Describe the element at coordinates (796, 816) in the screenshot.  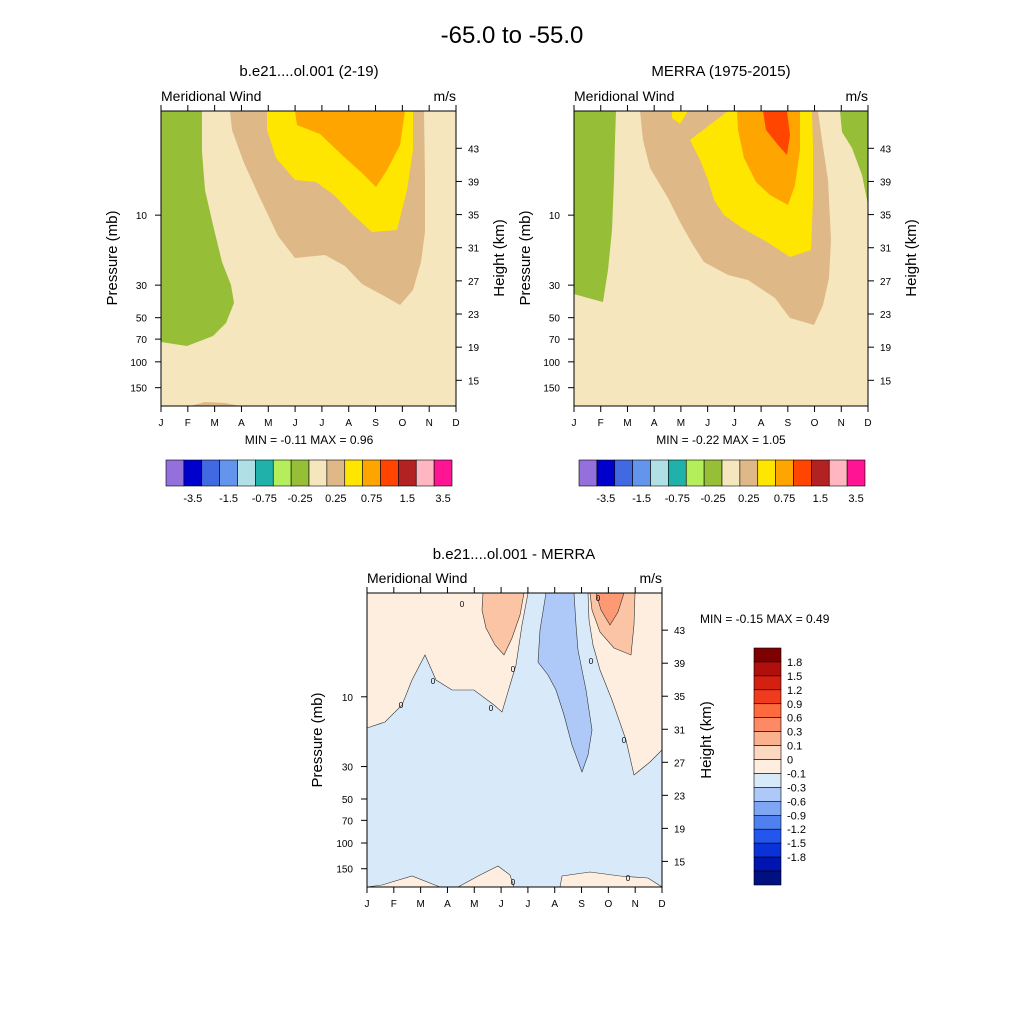
I see `colorbar-label: -0.9` at that location.